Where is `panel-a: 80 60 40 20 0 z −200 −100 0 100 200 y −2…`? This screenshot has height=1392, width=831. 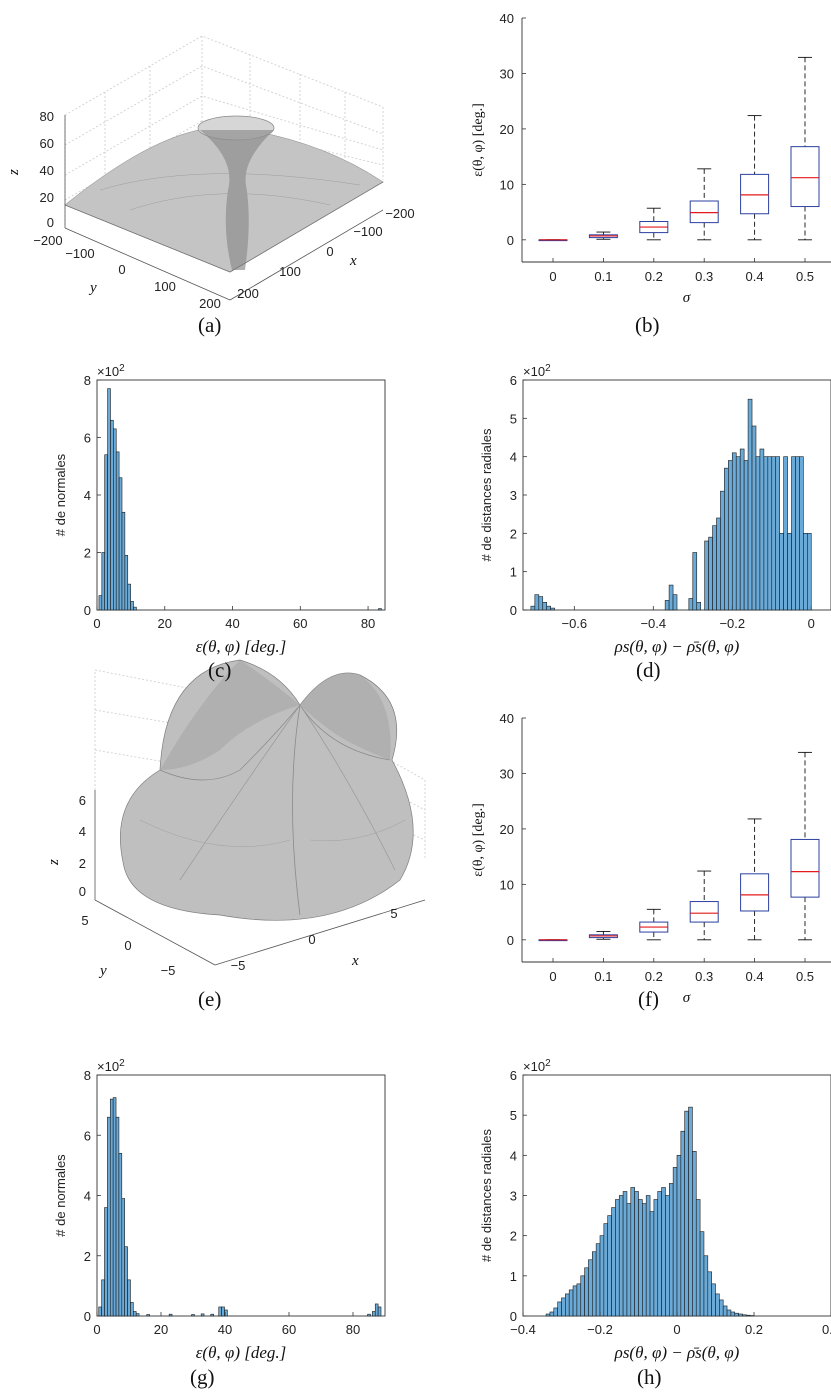
panel-a: 80 60 40 20 0 z −200 −100 0 100 200 y −2… is located at coordinates (210, 186).